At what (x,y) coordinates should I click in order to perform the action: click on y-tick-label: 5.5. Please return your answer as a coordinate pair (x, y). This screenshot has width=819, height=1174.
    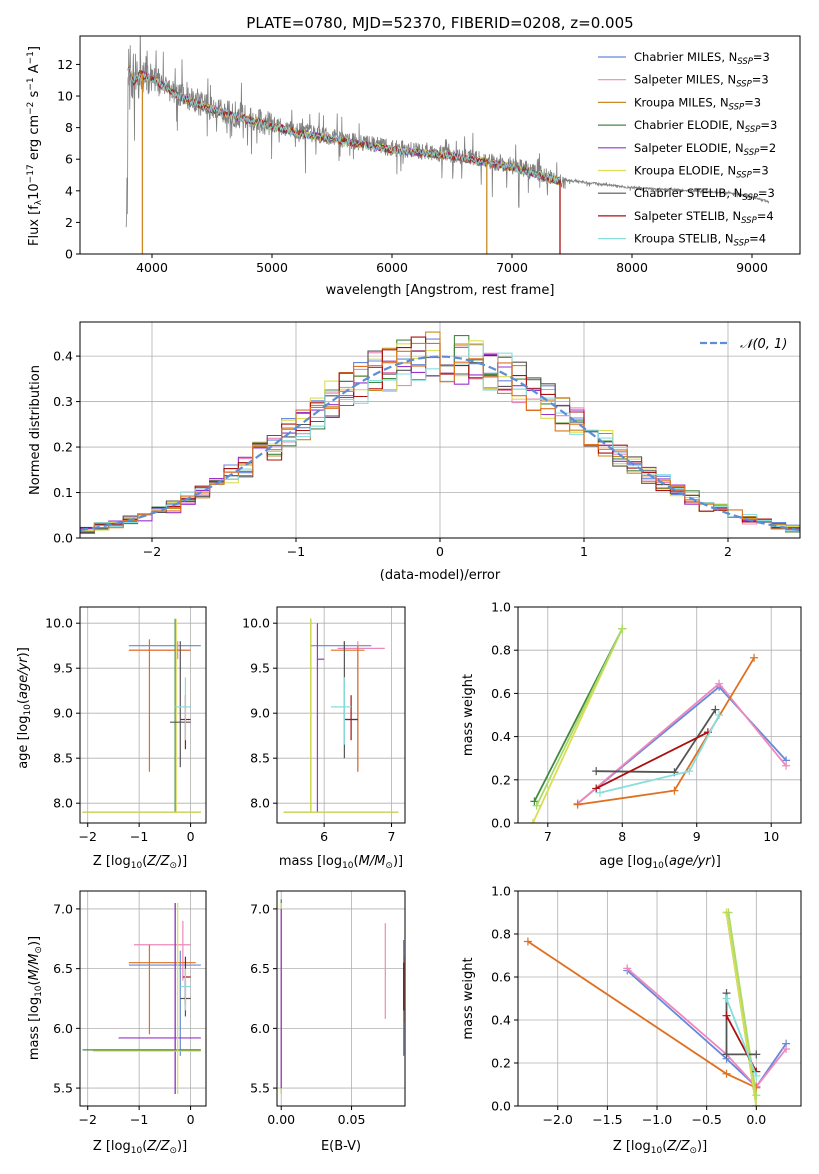
    Looking at the image, I should click on (260, 1088).